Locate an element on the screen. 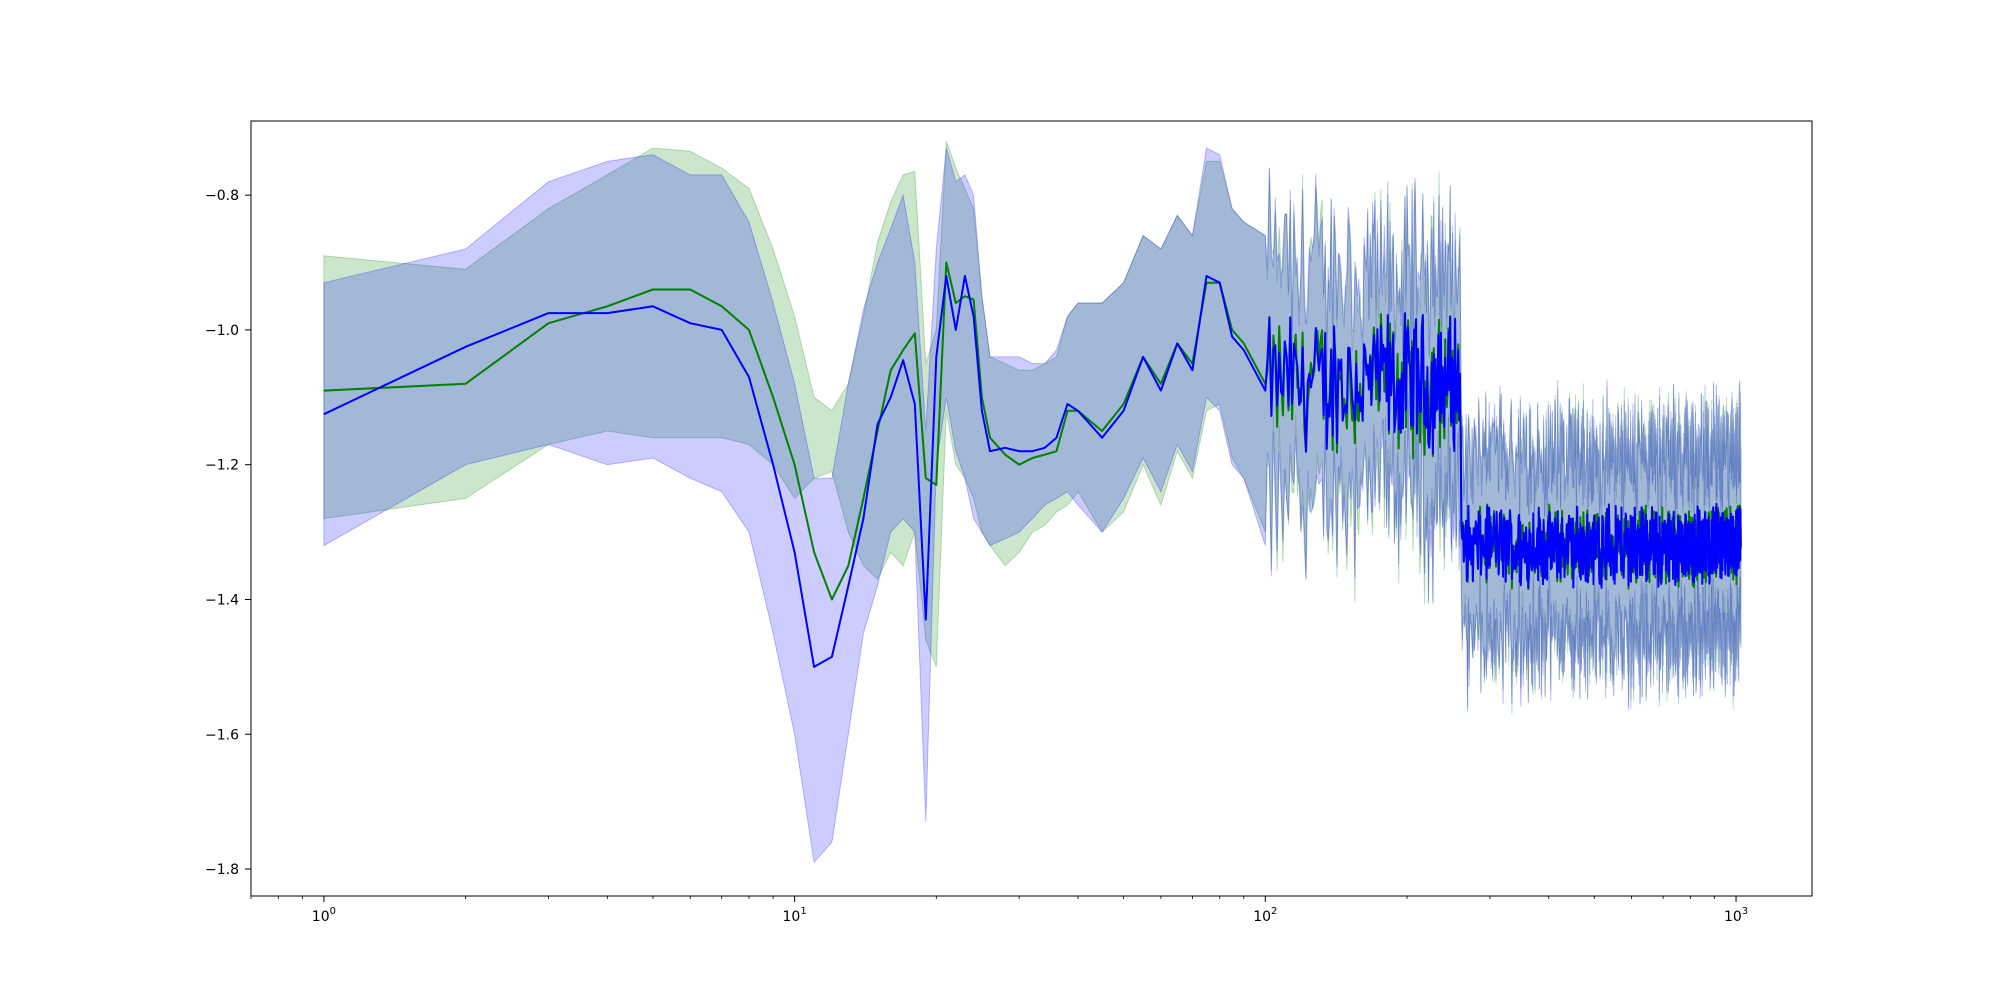 The height and width of the screenshot is (1000, 2000). x-tick-label: 10⁰ is located at coordinates (324, 915).